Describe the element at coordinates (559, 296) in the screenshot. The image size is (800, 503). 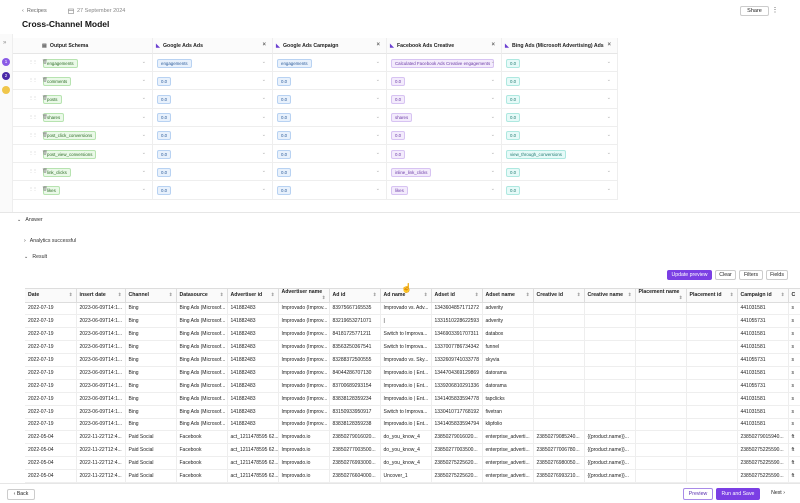
I see `table-header: Creative id ⇕` at that location.